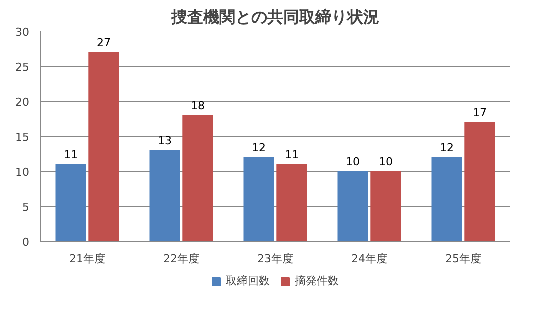  What do you see at coordinates (182, 259) in the screenshot?
I see `x-tick-label: 22年度` at bounding box center [182, 259].